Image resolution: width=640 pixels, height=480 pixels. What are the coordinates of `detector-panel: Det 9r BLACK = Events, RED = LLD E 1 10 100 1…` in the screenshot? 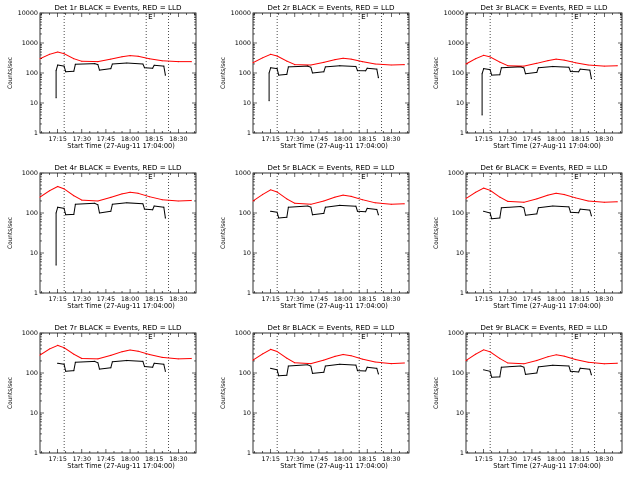 It's located at (532, 400).